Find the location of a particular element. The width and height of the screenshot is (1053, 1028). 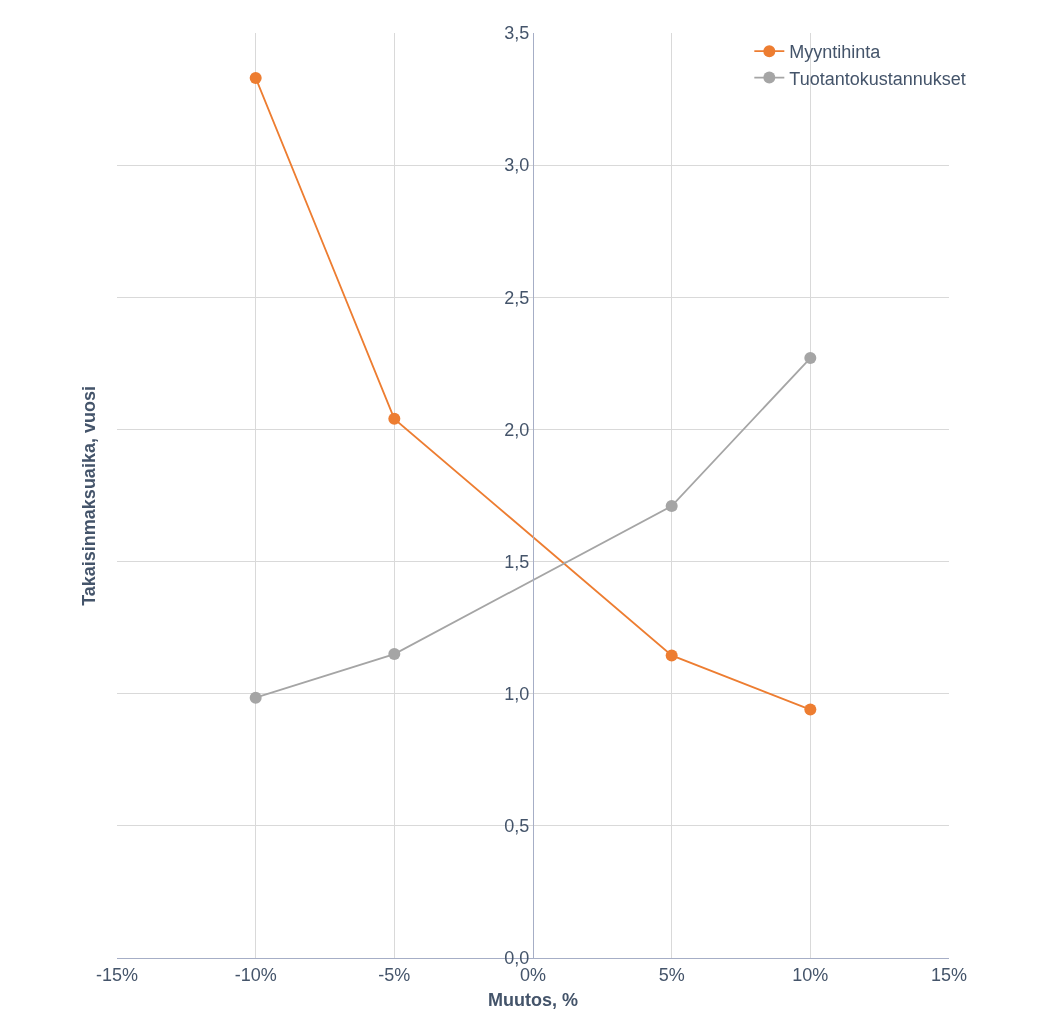

y-axis-title: Takaisinmaksuaika, vuosi is located at coordinates (88, 496).